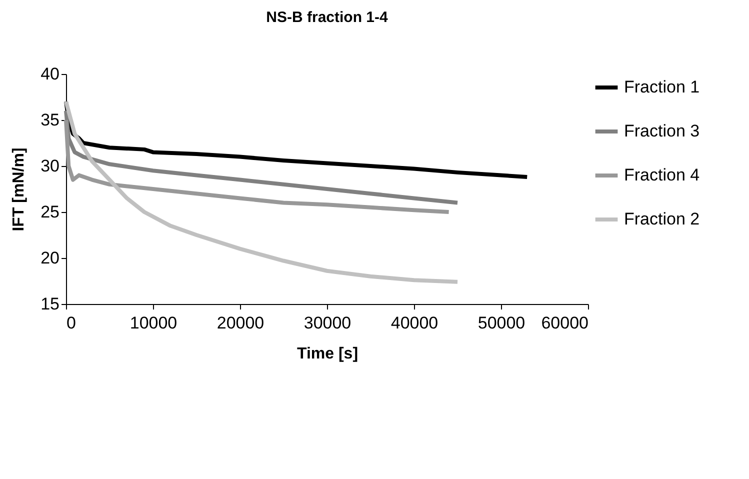 The height and width of the screenshot is (479, 749). I want to click on x-tick-label: 40000, so click(414, 323).